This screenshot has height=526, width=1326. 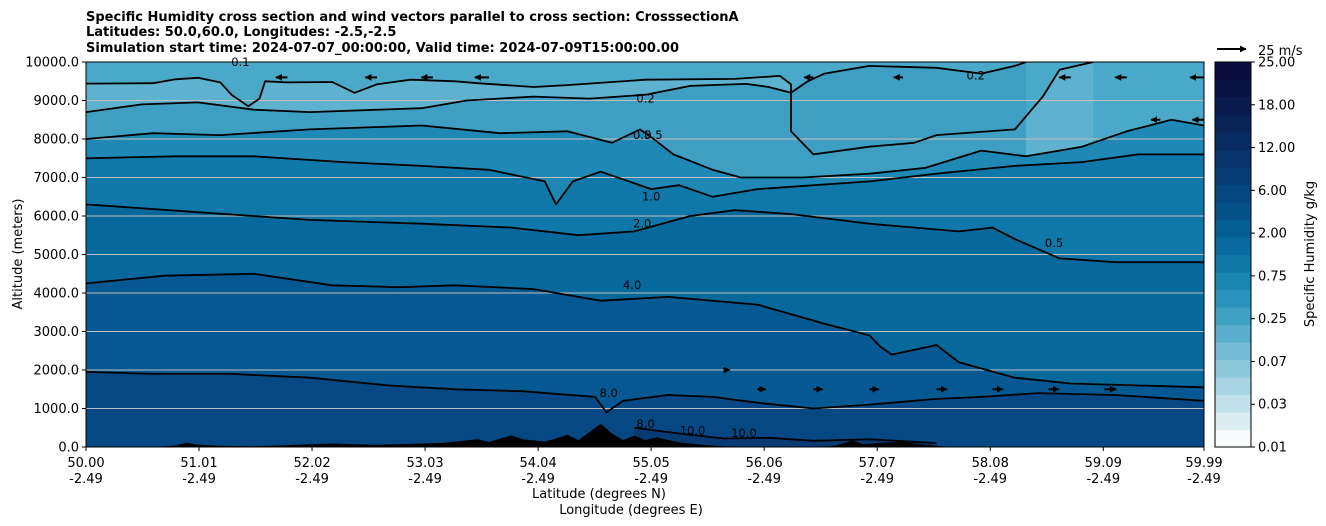 I want to click on x-tick-label-lon-7: -2.49, so click(x=877, y=479).